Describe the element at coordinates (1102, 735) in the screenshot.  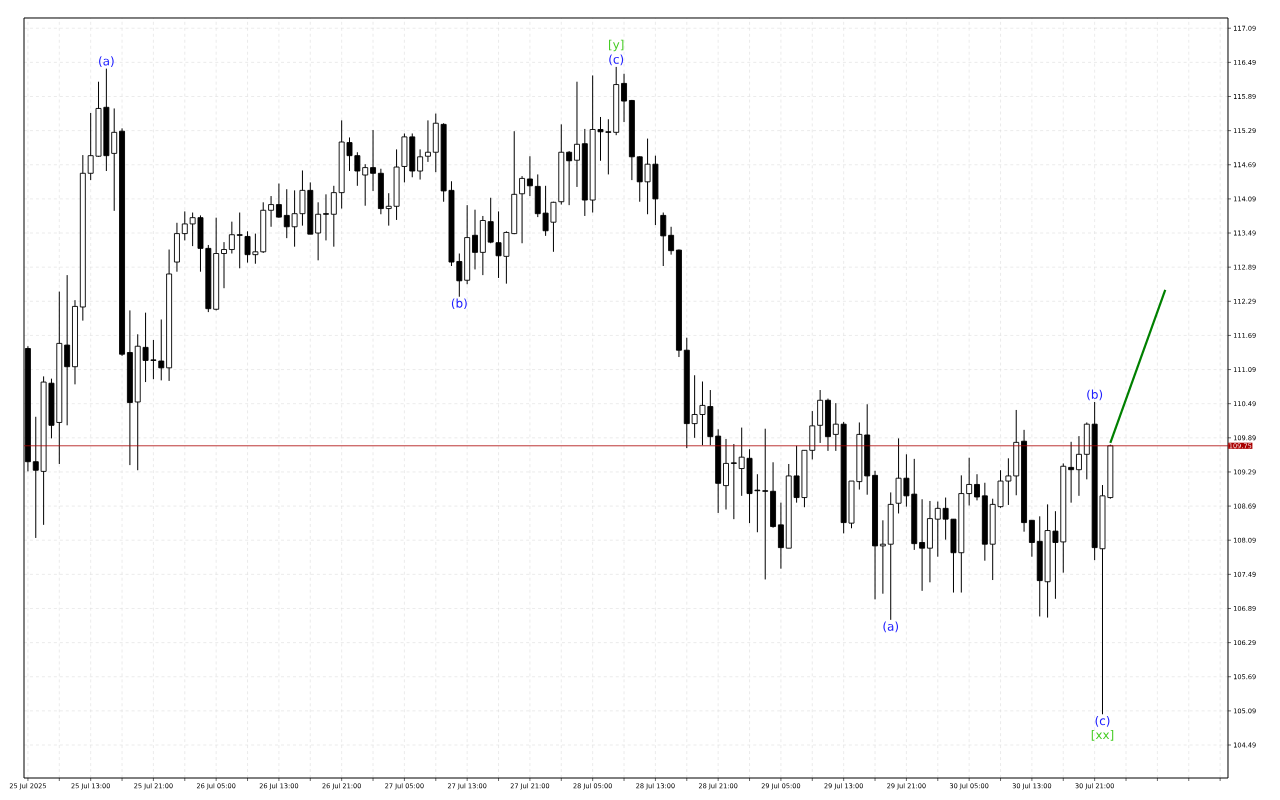
I see `annotation: [xx]` at that location.